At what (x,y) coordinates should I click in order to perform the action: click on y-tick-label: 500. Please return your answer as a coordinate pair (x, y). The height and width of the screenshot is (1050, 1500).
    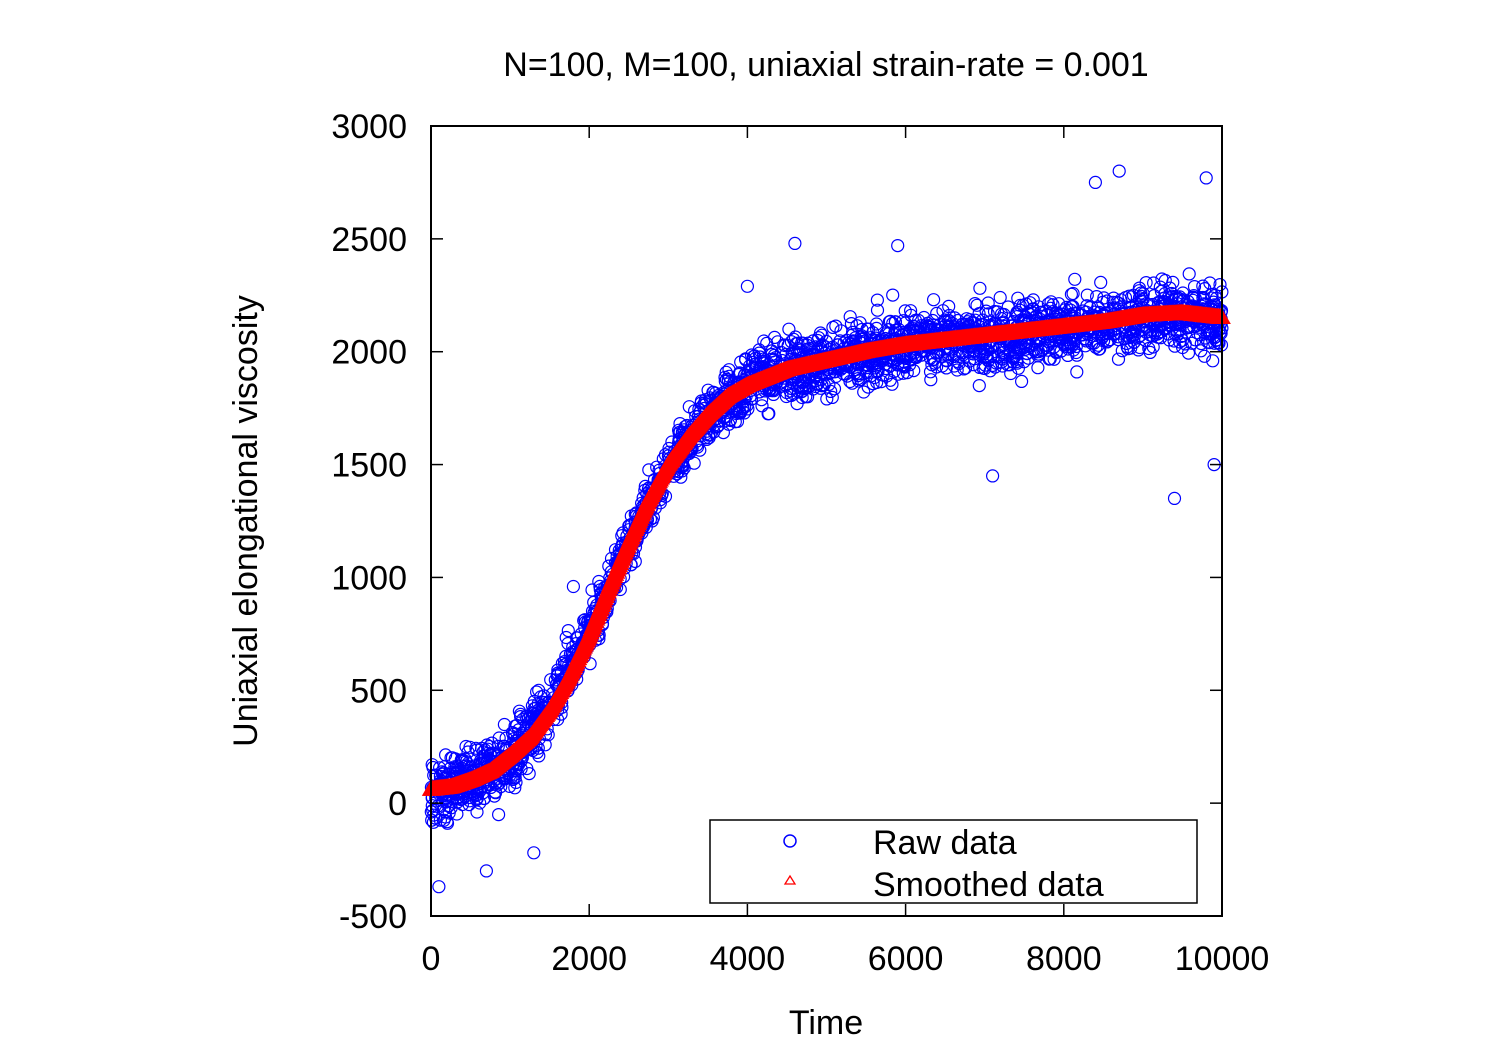
    Looking at the image, I should click on (378, 691).